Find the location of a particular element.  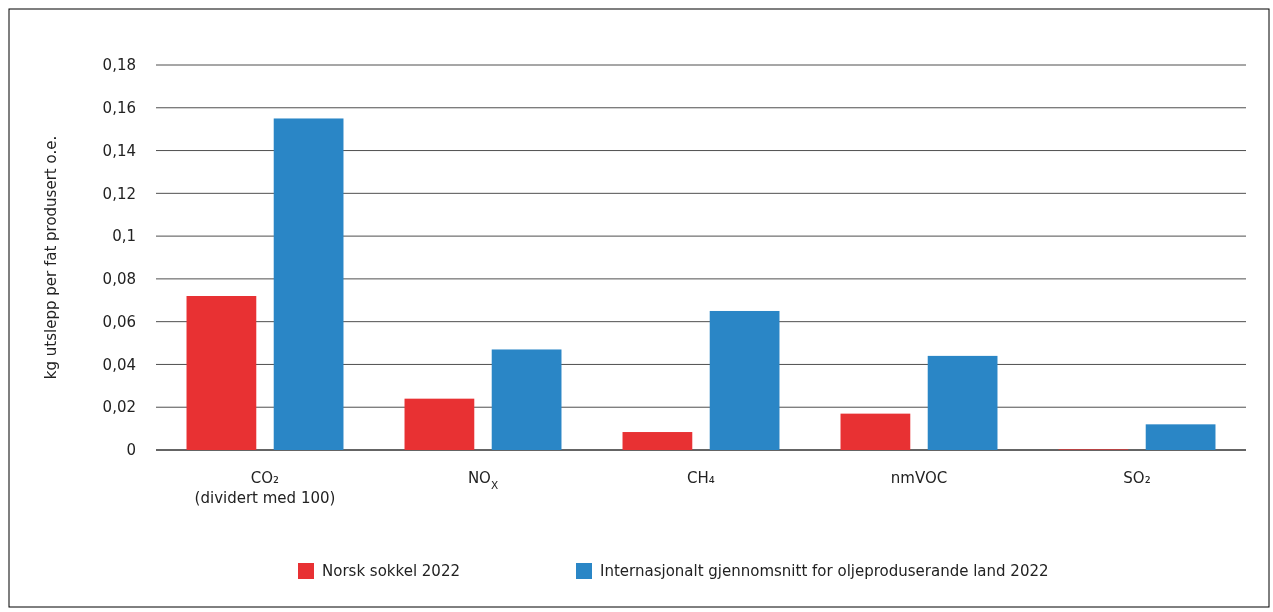

x-tick-label: CO₂ (dividert med 100) is located at coordinates (265, 488).